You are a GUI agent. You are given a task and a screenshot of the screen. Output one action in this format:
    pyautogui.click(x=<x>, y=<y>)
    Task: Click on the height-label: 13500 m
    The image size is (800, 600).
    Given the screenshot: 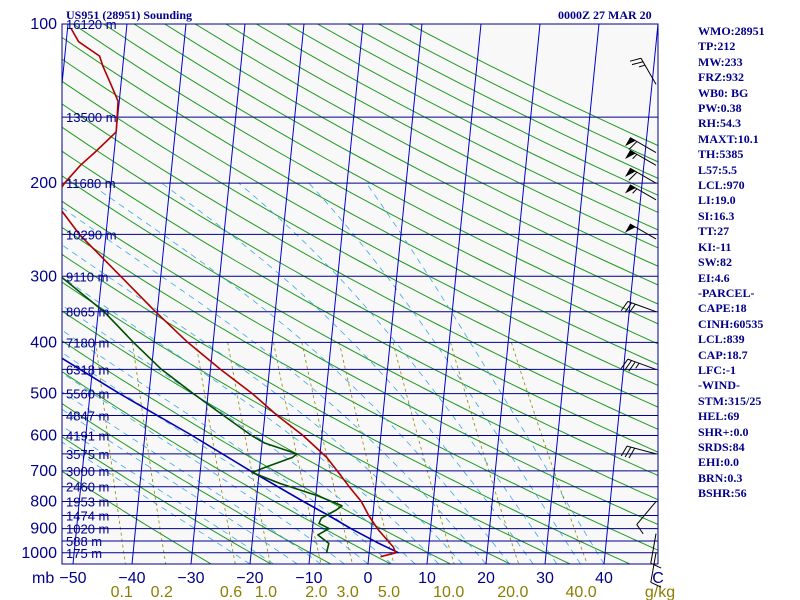 What is the action you would take?
    pyautogui.click(x=91, y=117)
    